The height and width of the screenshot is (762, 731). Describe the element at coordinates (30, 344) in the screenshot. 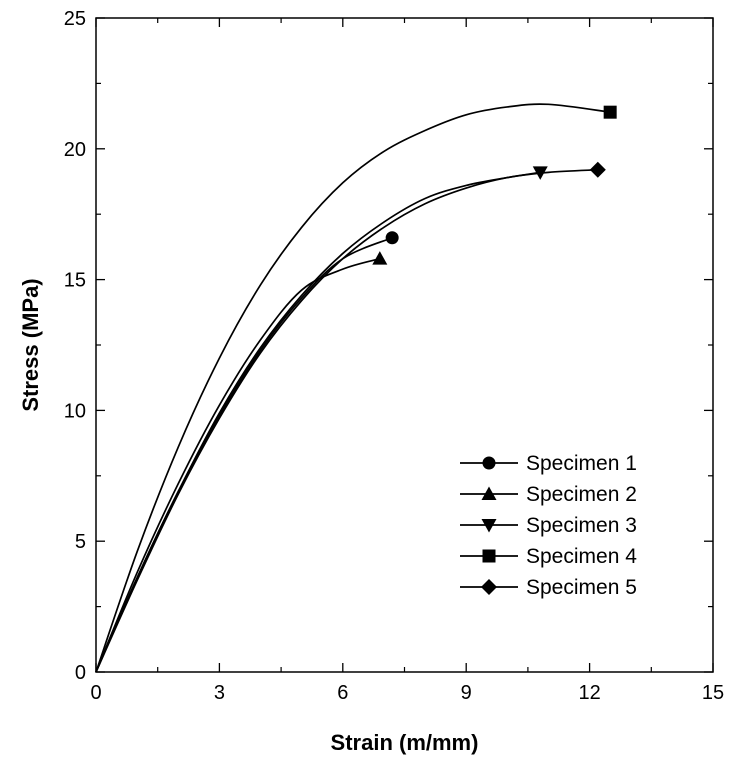

I see `y-axis-title: Stress (MPa)` at that location.